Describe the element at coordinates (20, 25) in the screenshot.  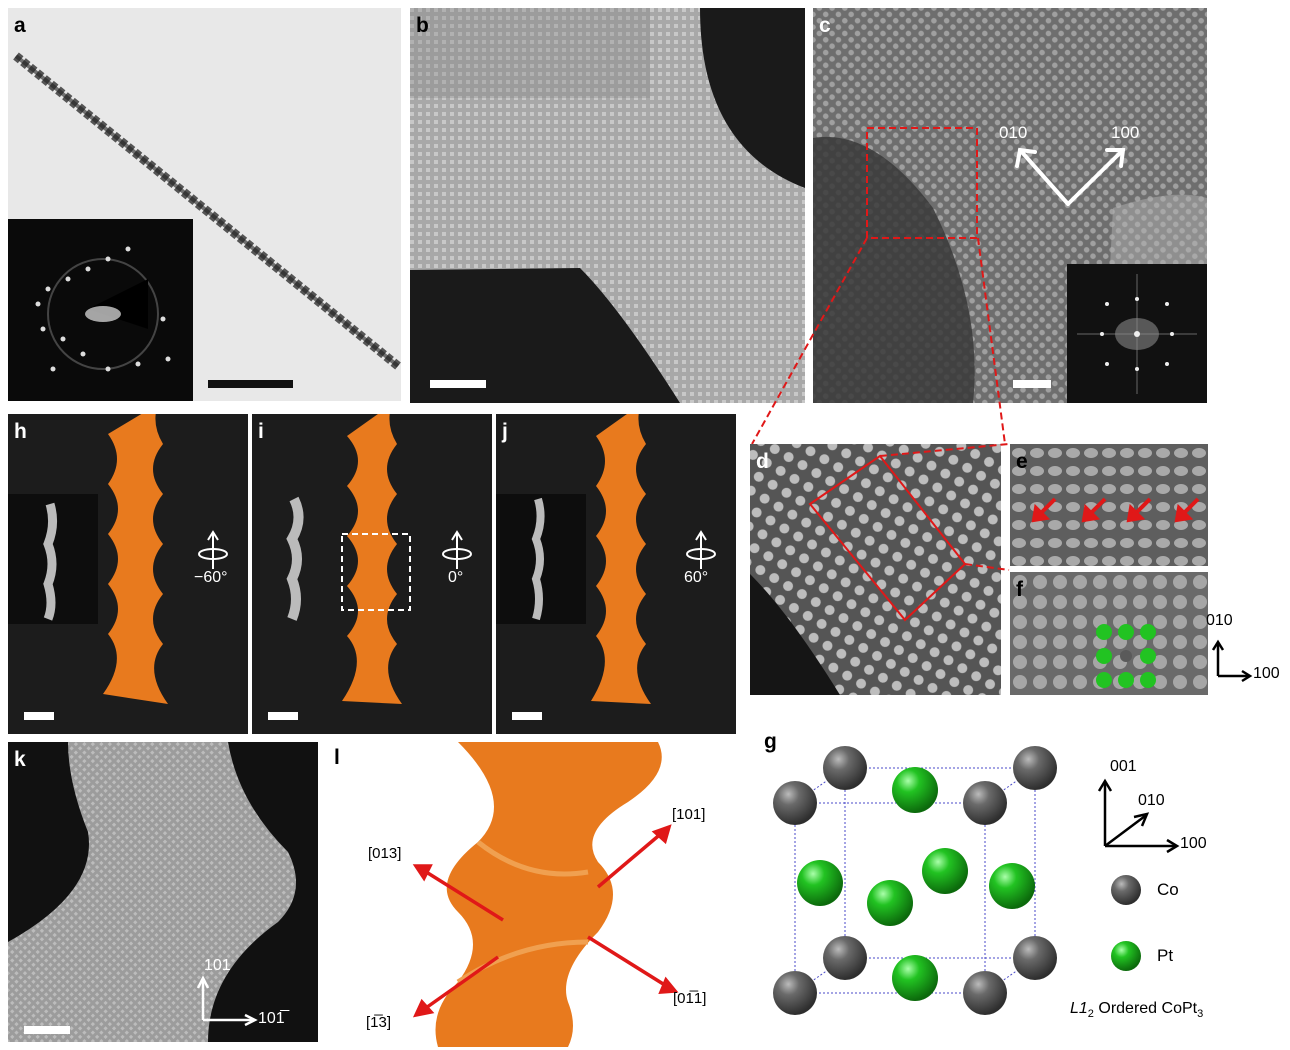
I see `panel-label: a` at that location.